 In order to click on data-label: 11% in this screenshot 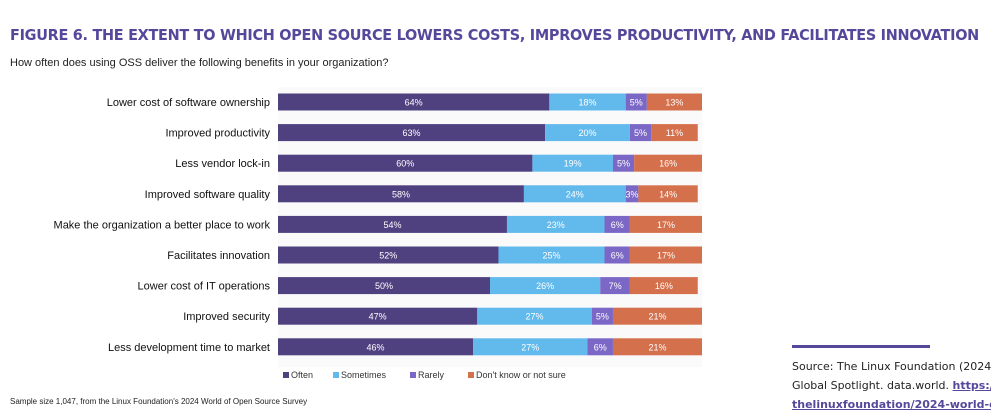, I will do `click(674, 133)`.